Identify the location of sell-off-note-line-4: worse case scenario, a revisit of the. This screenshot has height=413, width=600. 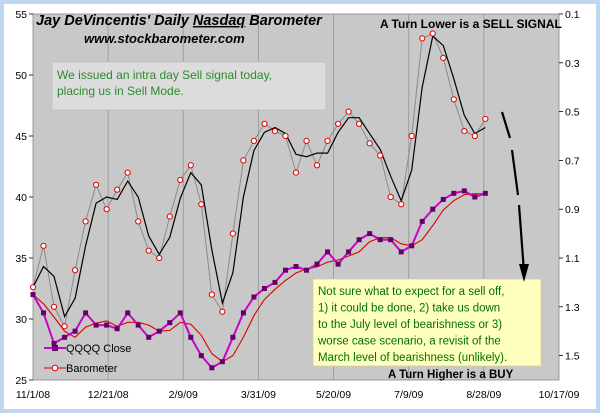
(409, 342).